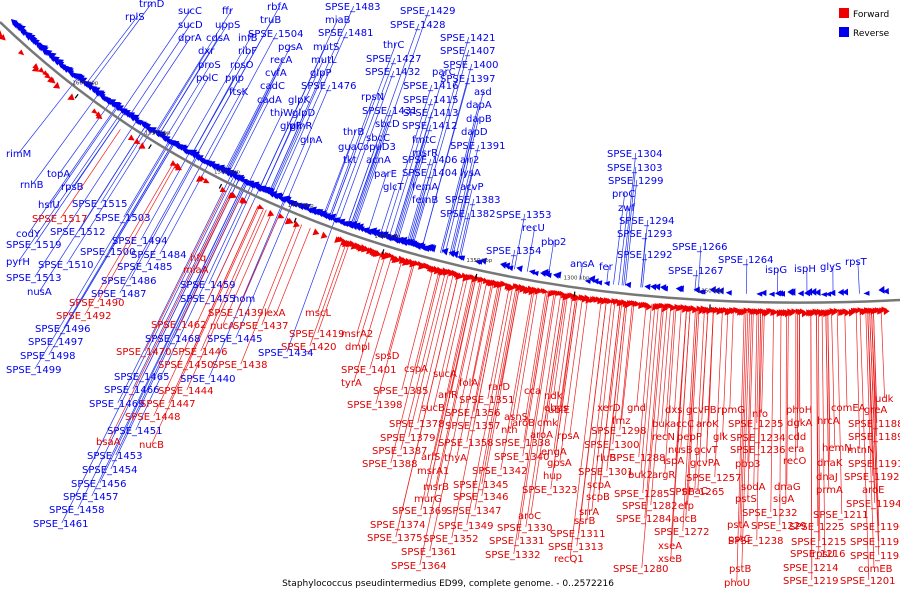 Image resolution: width=900 pixels, height=600 pixels. What do you see at coordinates (473, 413) in the screenshot?
I see `forward-gene-label: SPSE_1356` at bounding box center [473, 413].